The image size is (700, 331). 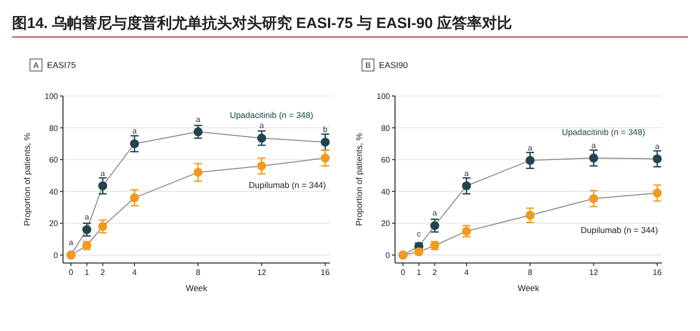 What do you see at coordinates (604, 131) in the screenshot?
I see `text: Upadacitinib (n = 348)` at bounding box center [604, 131].